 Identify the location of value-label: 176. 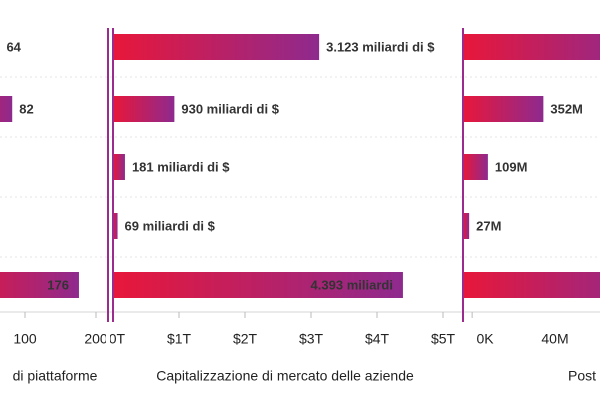
(58, 284).